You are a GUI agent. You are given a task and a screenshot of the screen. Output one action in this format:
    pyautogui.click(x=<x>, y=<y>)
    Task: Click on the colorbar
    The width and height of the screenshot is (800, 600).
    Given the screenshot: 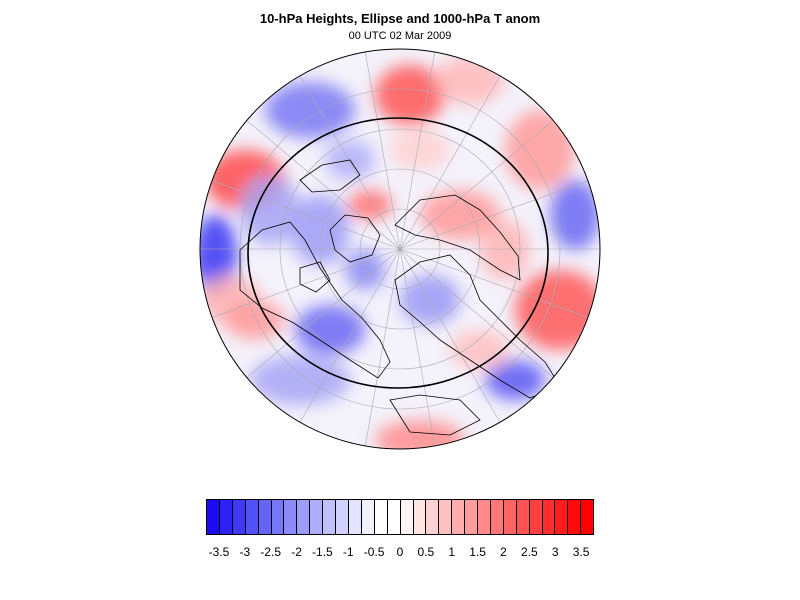 What is the action you would take?
    pyautogui.click(x=400, y=517)
    